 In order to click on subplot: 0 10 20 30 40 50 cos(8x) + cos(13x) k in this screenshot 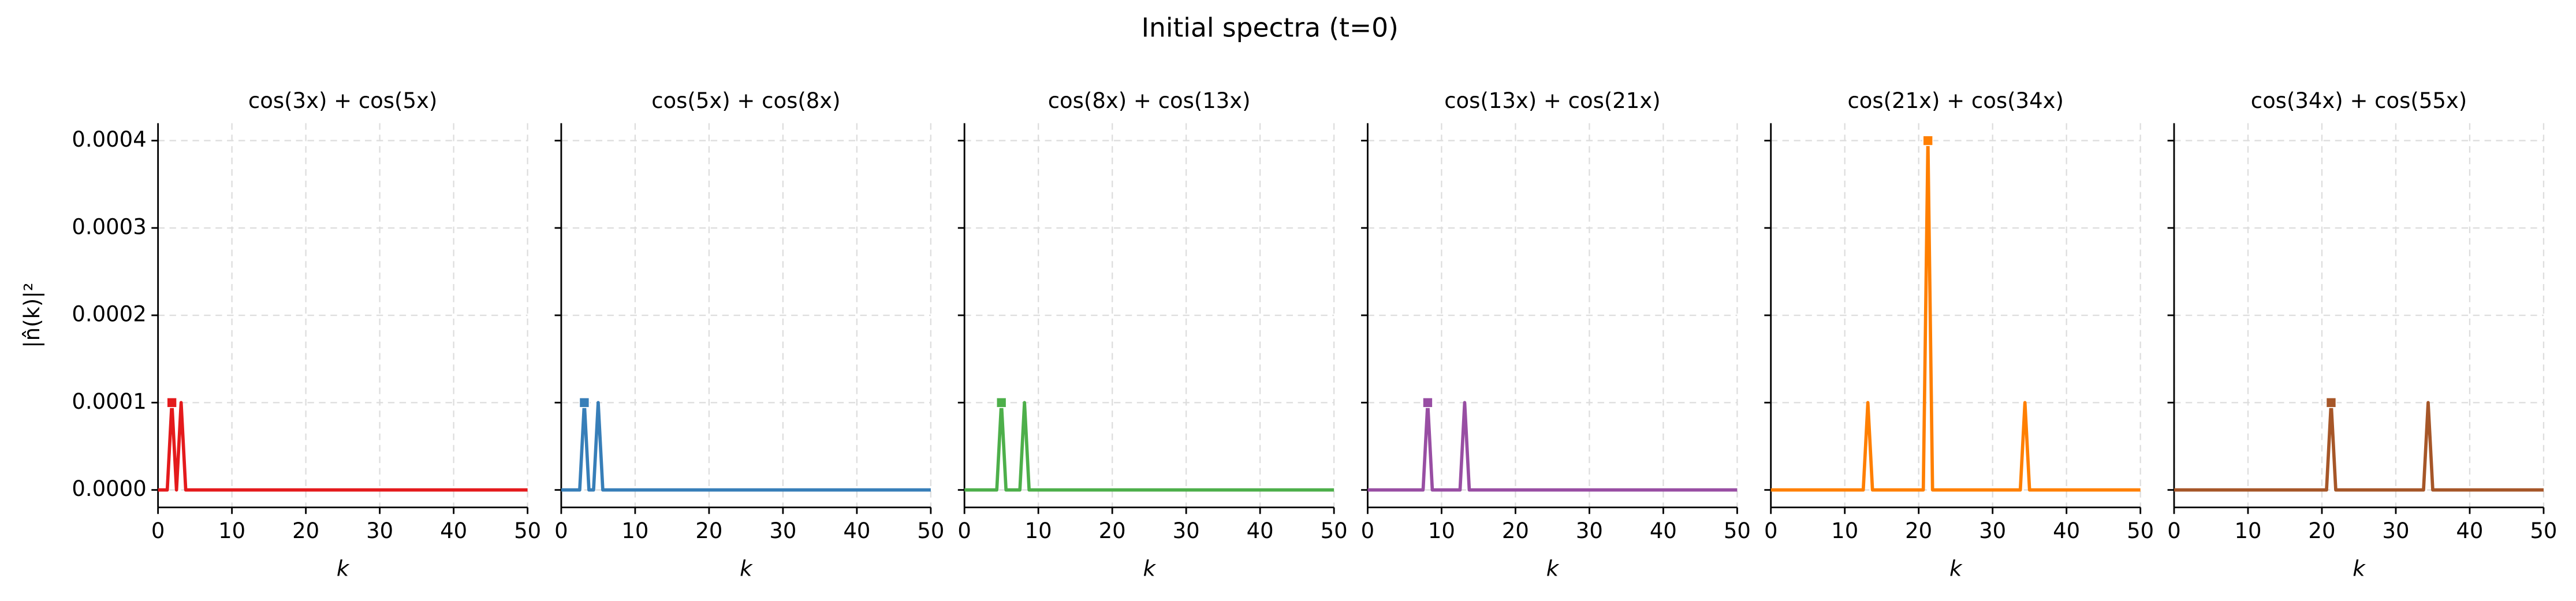, I will do `click(1152, 334)`.